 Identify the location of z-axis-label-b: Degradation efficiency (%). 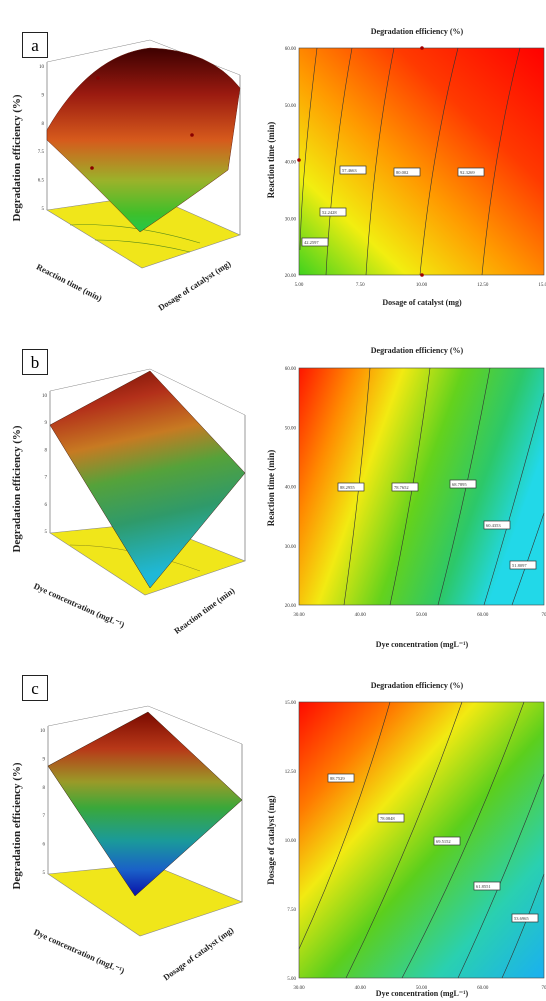
(17, 488).